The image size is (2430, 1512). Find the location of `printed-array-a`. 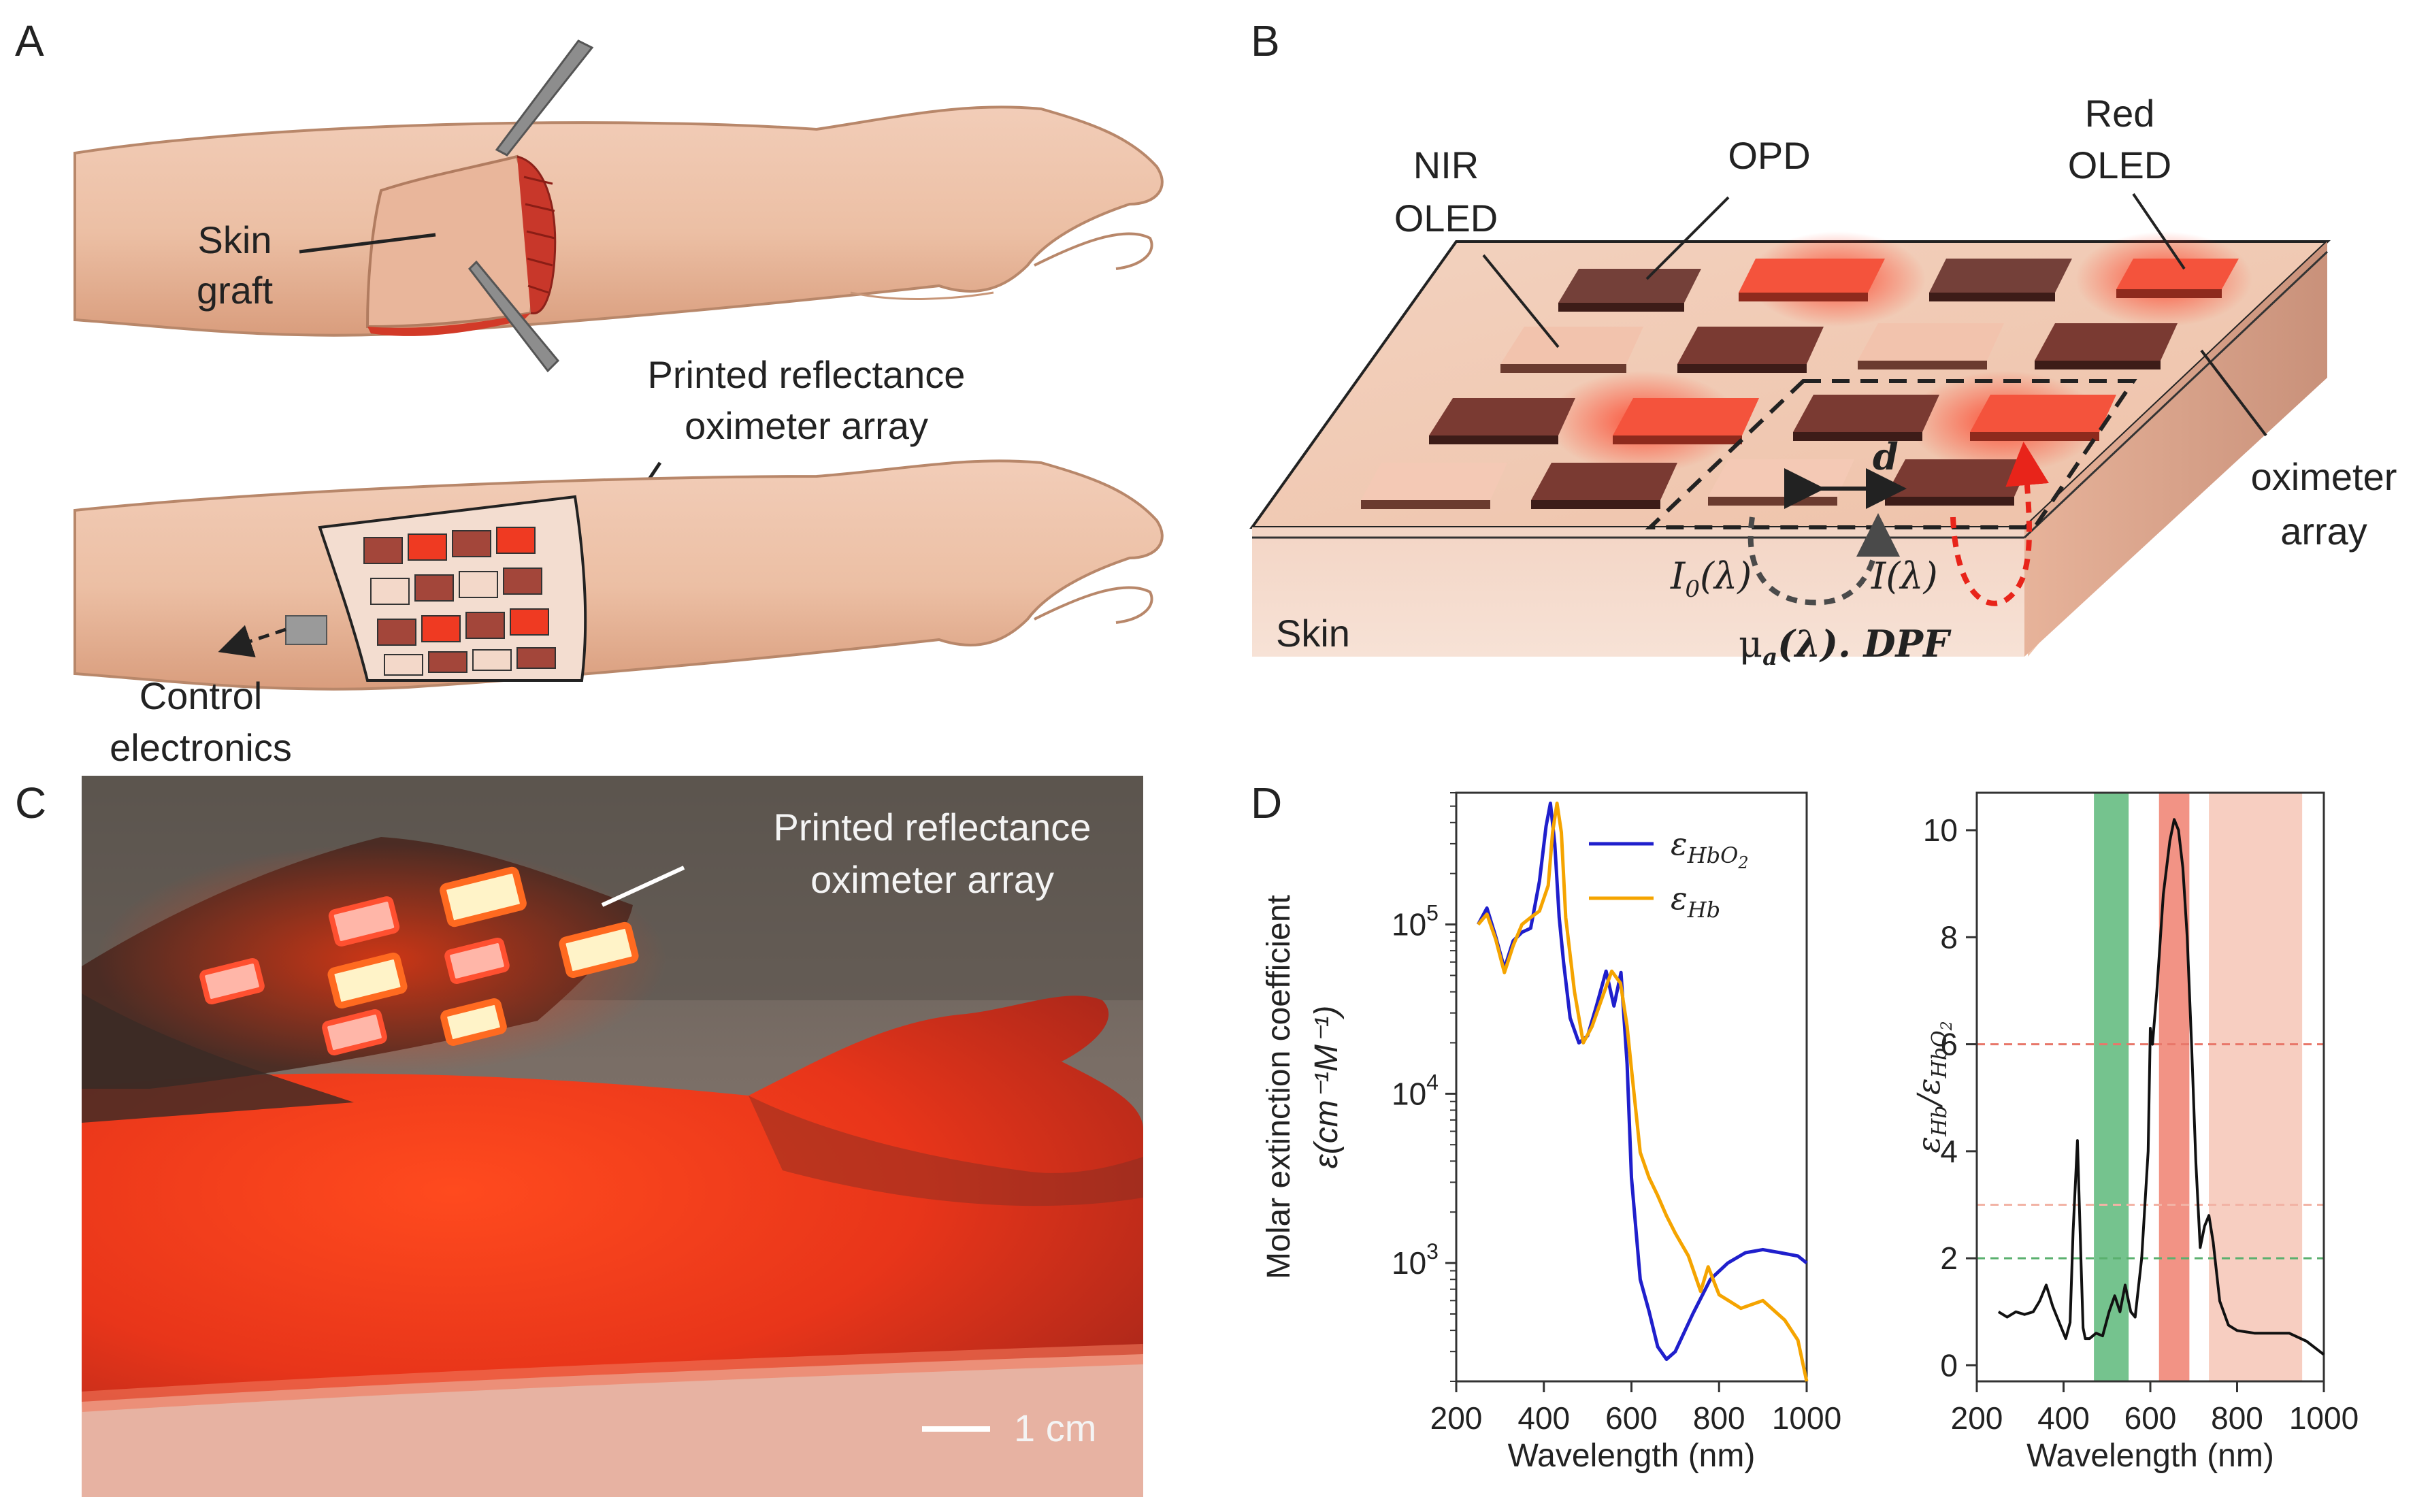

printed-array-a is located at coordinates (436, 588).